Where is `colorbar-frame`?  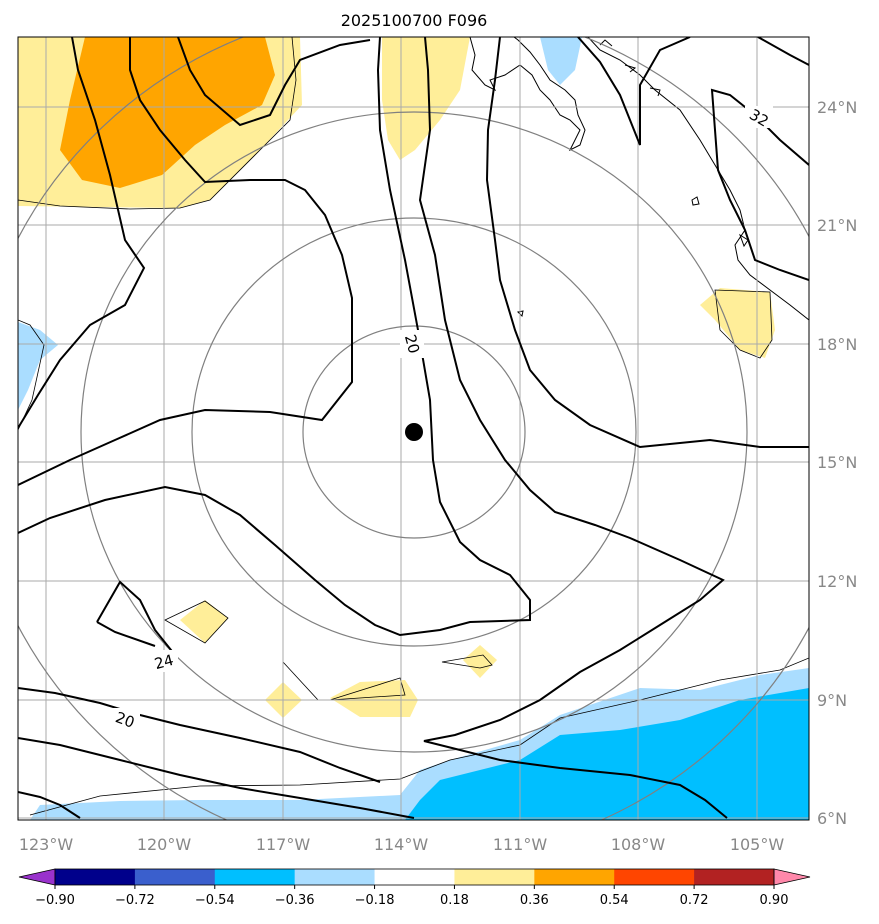
colorbar-frame is located at coordinates (414, 877).